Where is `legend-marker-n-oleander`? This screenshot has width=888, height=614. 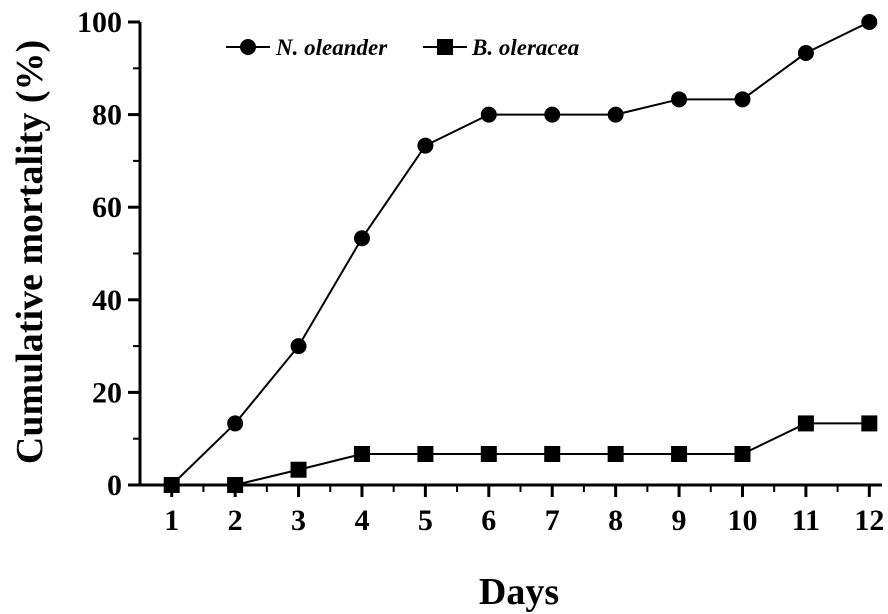
legend-marker-n-oleander is located at coordinates (248, 47).